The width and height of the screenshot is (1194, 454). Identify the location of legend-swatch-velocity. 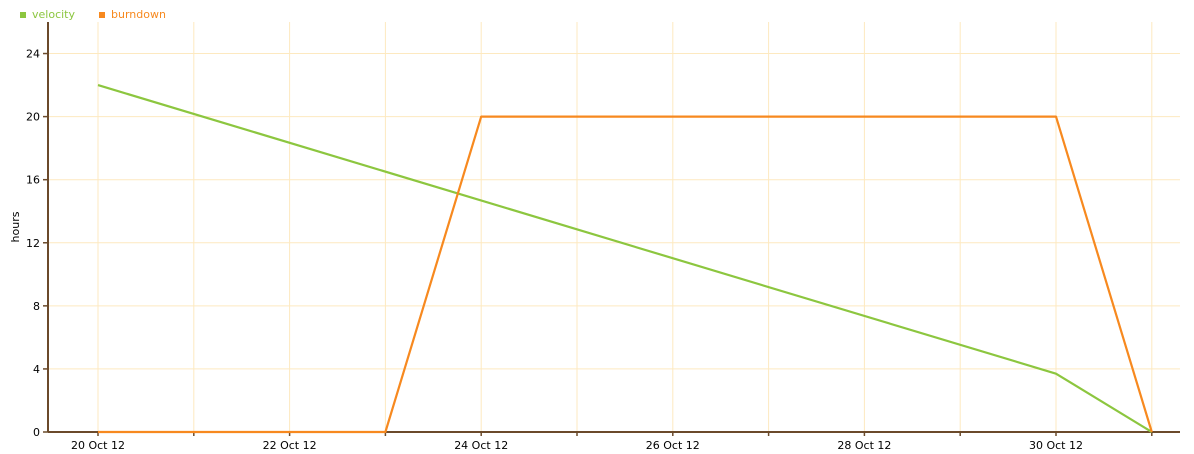
(23, 14).